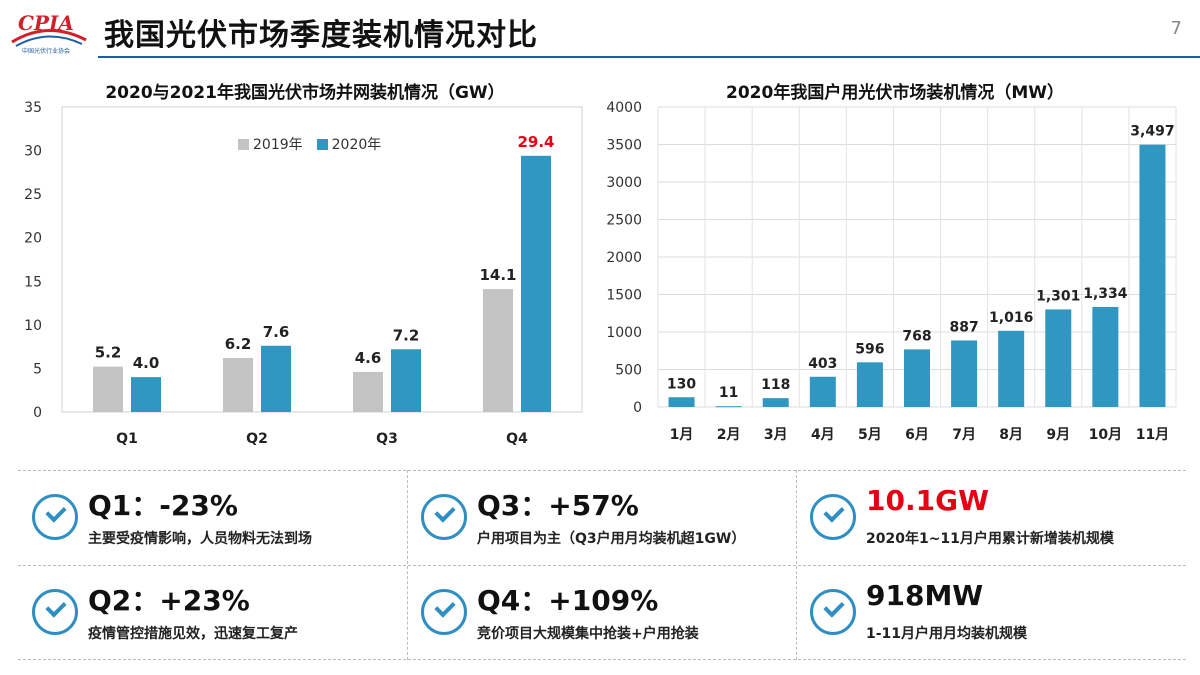  I want to click on card-subtitle: 1-11月户用月均装机规模, so click(947, 634).